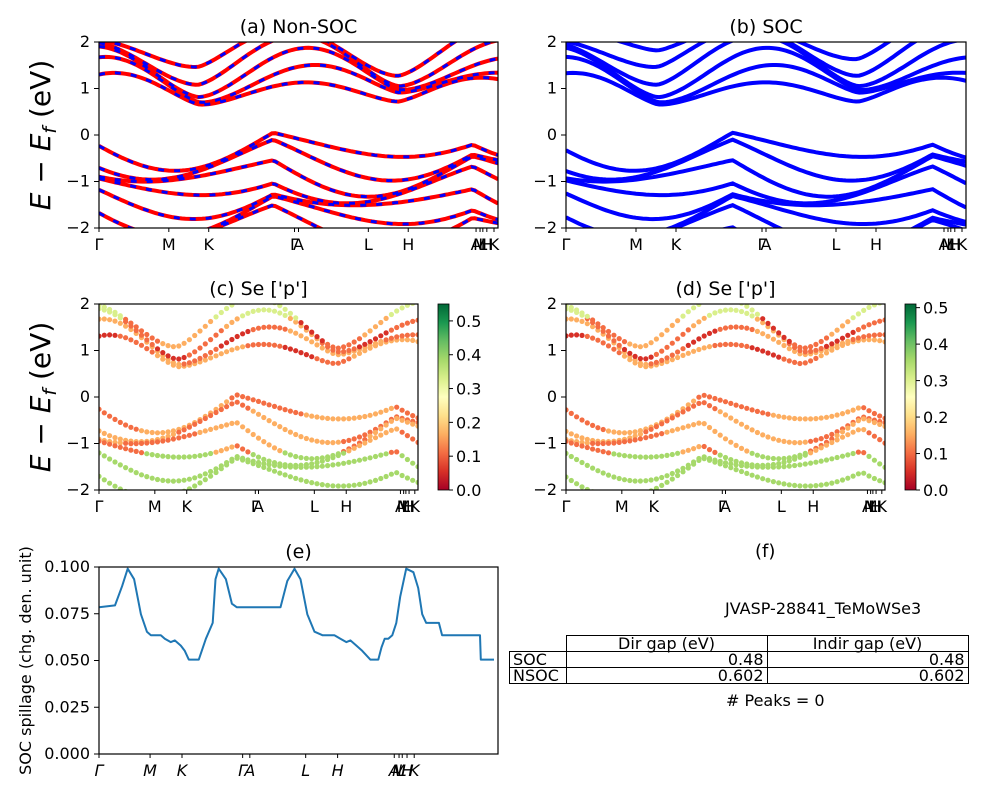 Image resolution: width=1000 pixels, height=800 pixels. I want to click on projected-points, so click(258, 401).